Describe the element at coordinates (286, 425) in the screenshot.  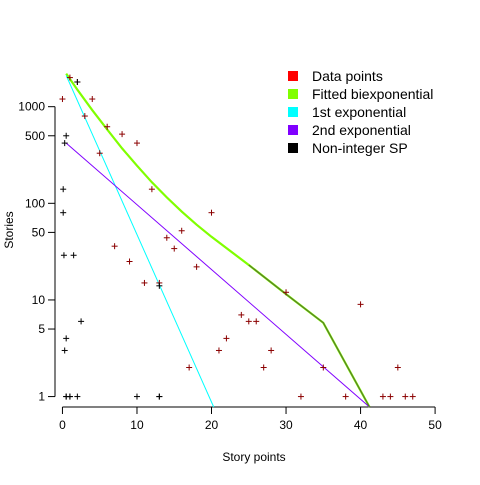
I see `x-tick-label: 30` at that location.